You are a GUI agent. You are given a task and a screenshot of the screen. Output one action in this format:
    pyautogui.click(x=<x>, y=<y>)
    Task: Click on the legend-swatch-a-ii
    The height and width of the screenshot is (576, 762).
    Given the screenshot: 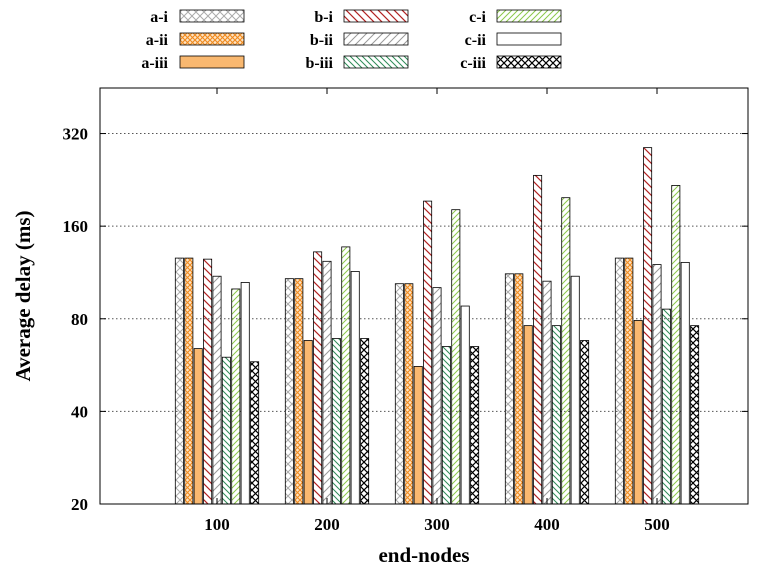 What is the action you would take?
    pyautogui.click(x=212, y=39)
    